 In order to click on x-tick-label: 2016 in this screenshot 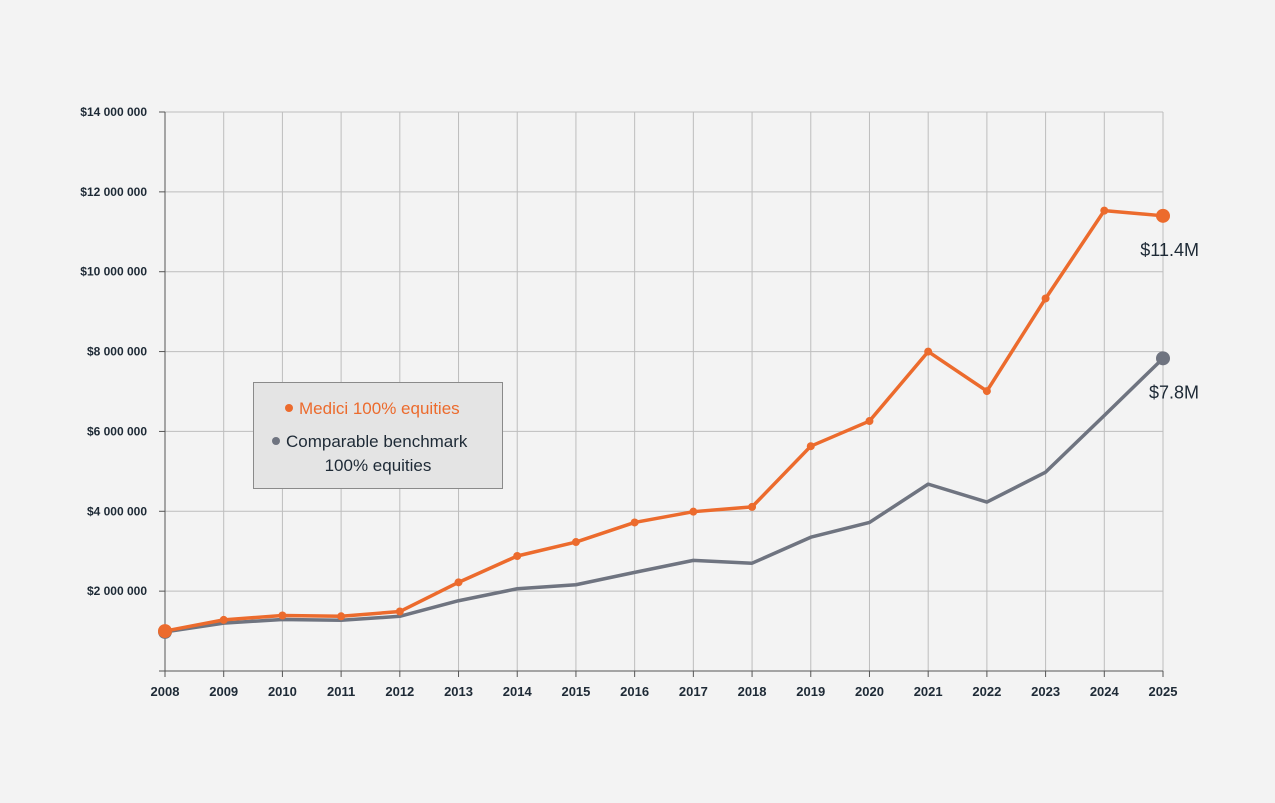, I will do `click(634, 691)`.